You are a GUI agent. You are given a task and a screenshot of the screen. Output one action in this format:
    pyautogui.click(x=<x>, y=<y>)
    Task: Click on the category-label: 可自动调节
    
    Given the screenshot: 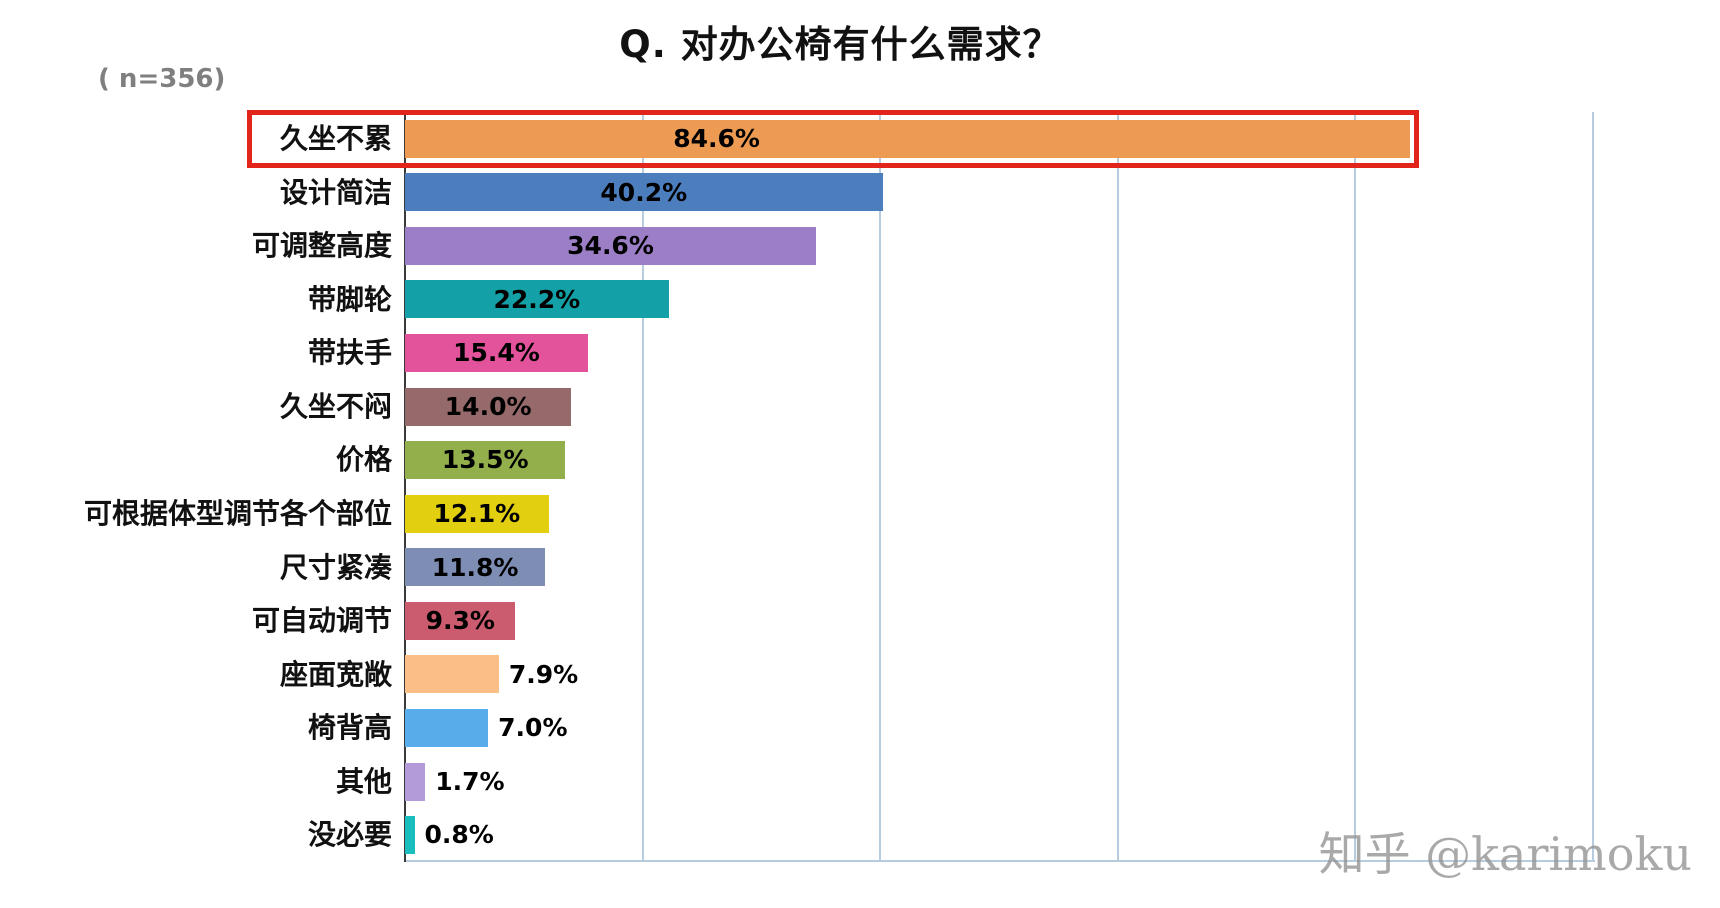 What is the action you would take?
    pyautogui.click(x=321, y=621)
    